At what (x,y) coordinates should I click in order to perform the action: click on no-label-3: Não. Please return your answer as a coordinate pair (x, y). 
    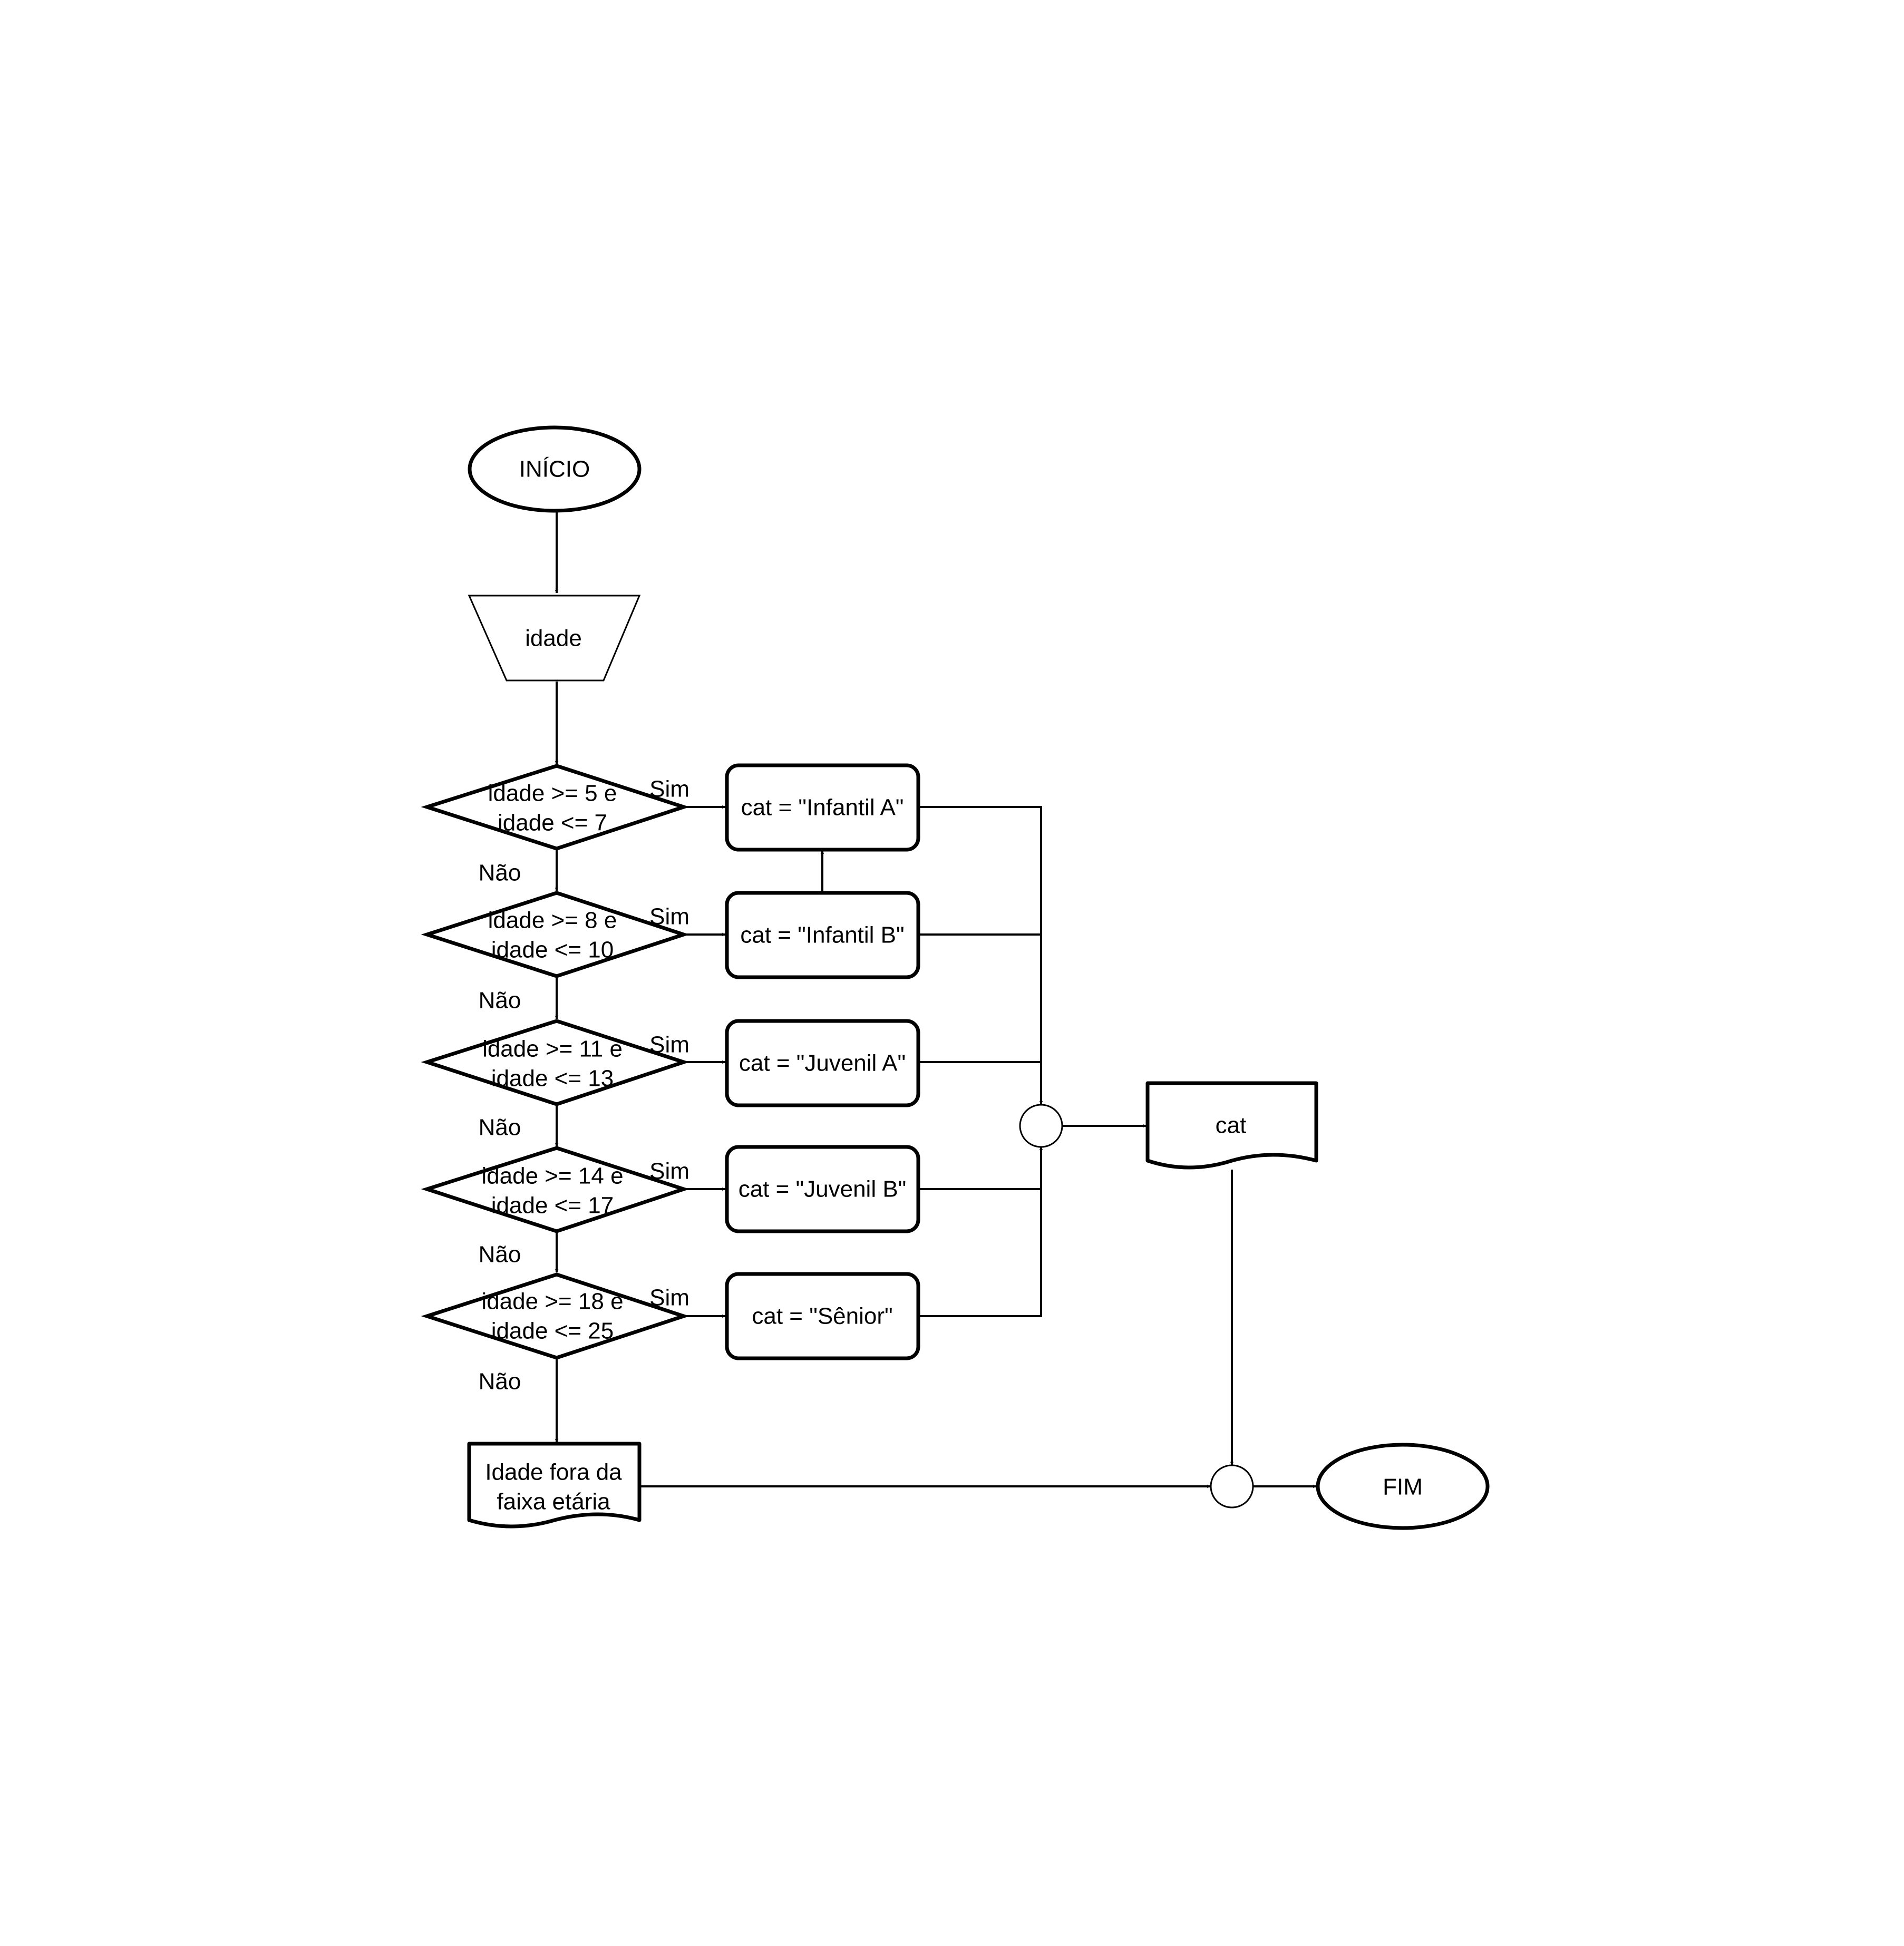
    Looking at the image, I should click on (500, 1128).